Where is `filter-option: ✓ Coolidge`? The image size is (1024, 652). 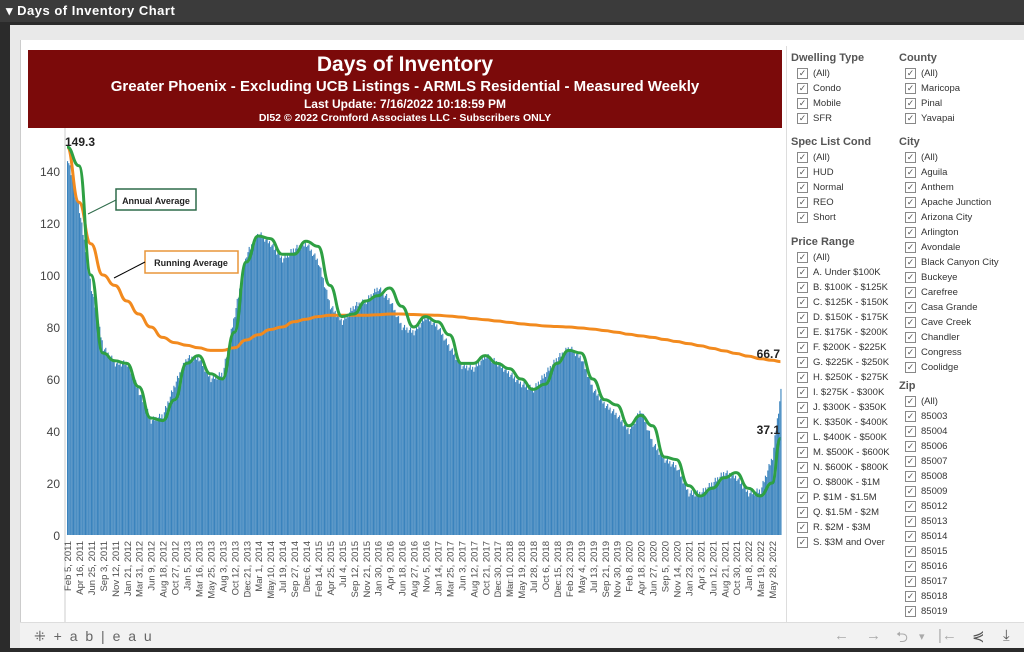
filter-option: ✓ Coolidge is located at coordinates (949, 367).